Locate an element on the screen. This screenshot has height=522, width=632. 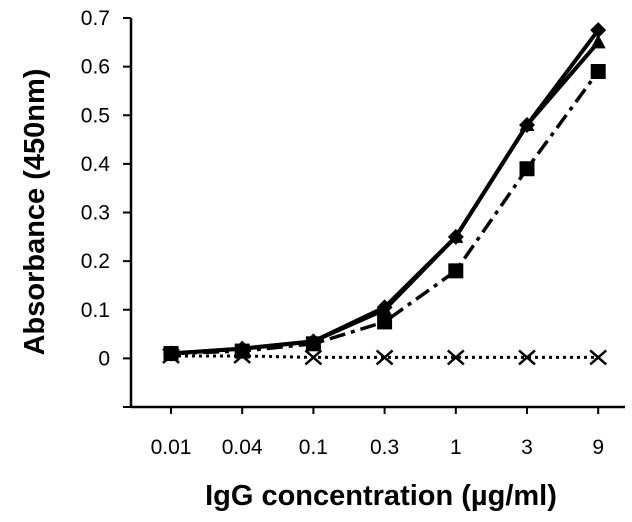
x-tick-label: 3 is located at coordinates (527, 447).